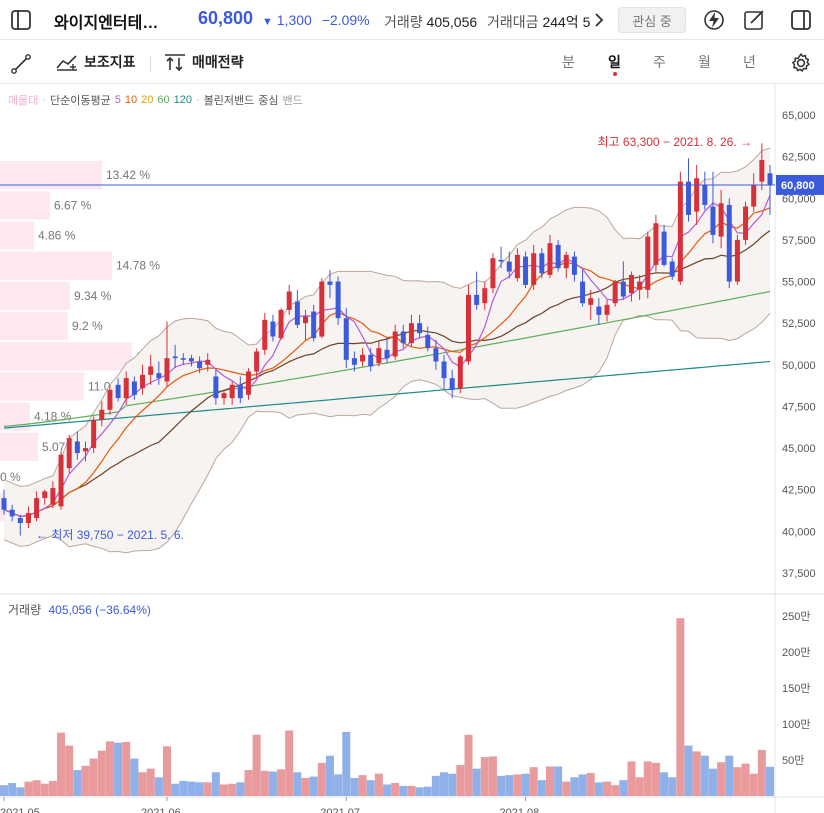 The height and width of the screenshot is (813, 824). What do you see at coordinates (226, 18) in the screenshot?
I see `current-price: 60,800` at bounding box center [226, 18].